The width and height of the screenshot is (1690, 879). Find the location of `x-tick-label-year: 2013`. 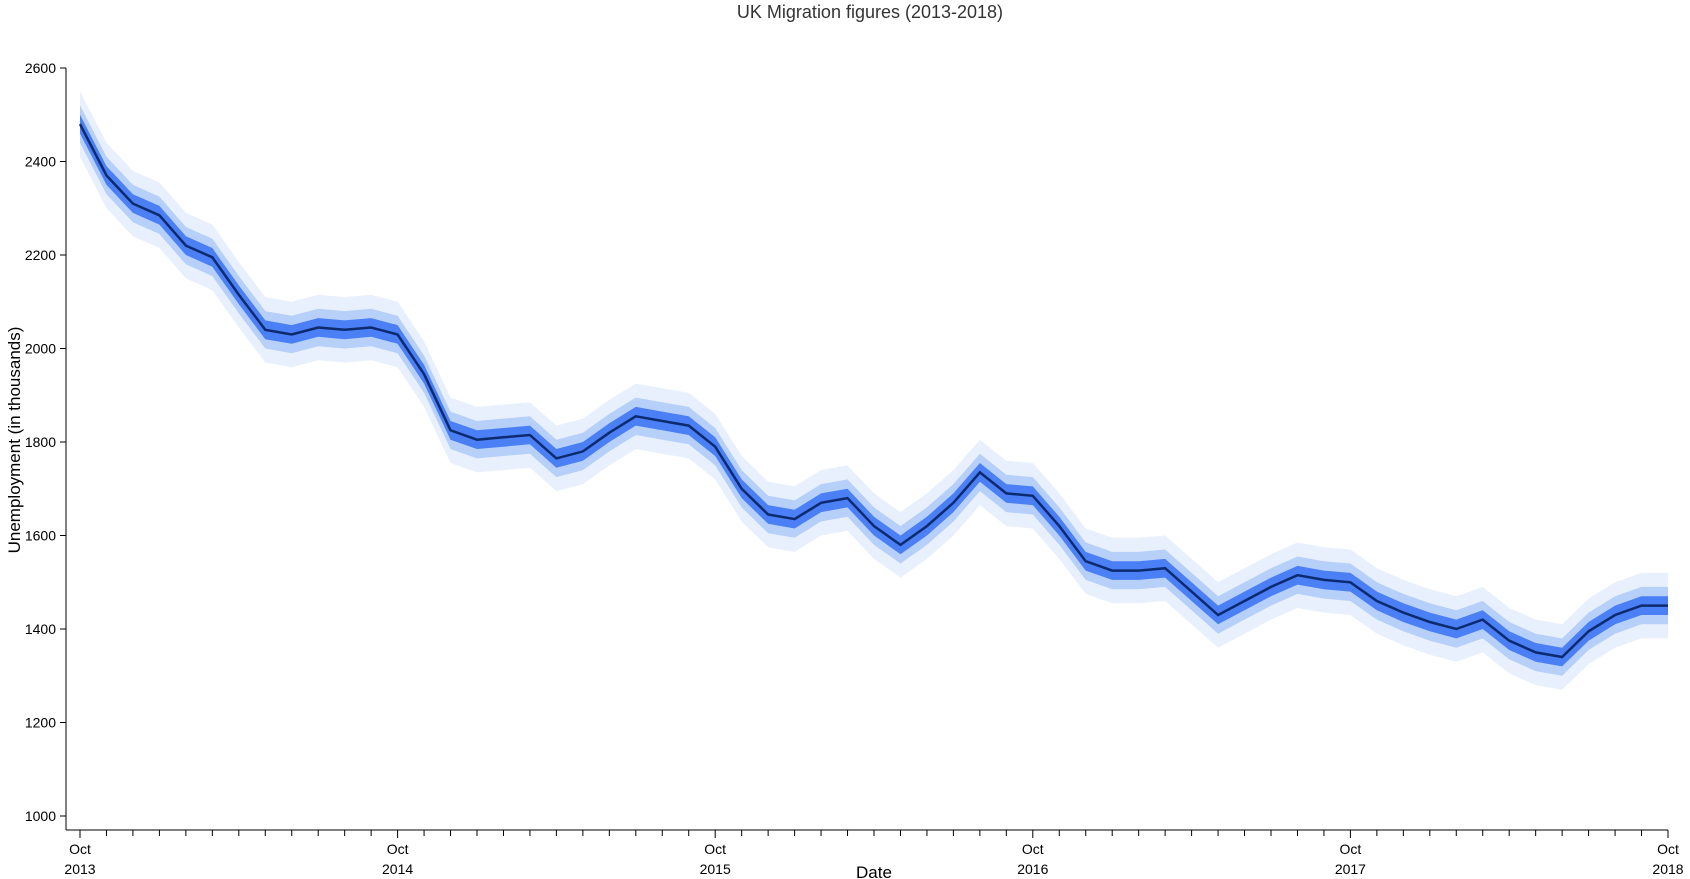

x-tick-label-year: 2013 is located at coordinates (79, 869).